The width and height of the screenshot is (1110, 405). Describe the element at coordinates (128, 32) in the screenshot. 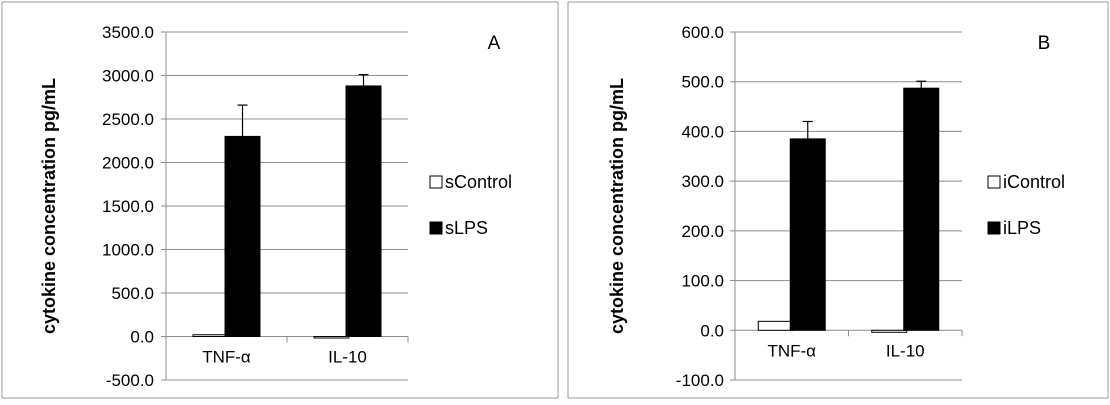

I see `y-tick-label: 3500.0` at that location.